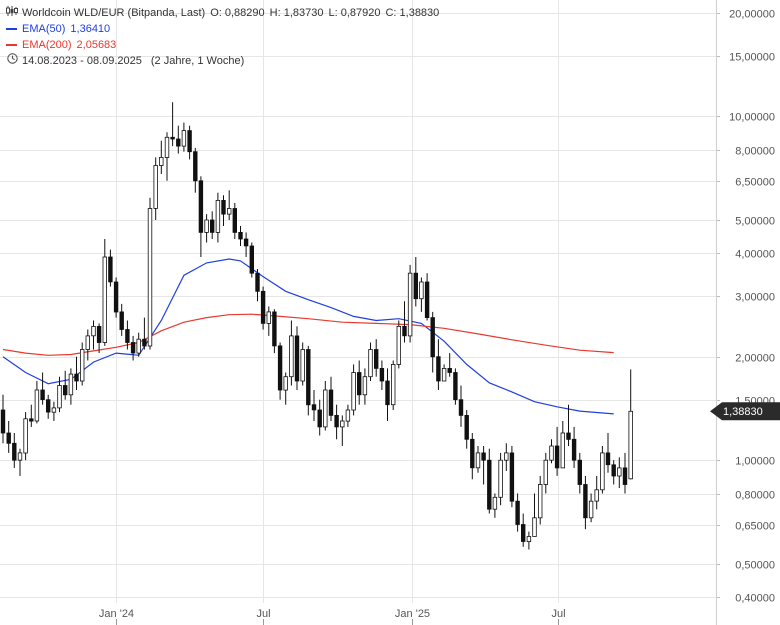 The image size is (780, 625). Describe the element at coordinates (197, 61) in the screenshot. I see `date-range-note: (2 Jahre, 1 Woche)` at that location.